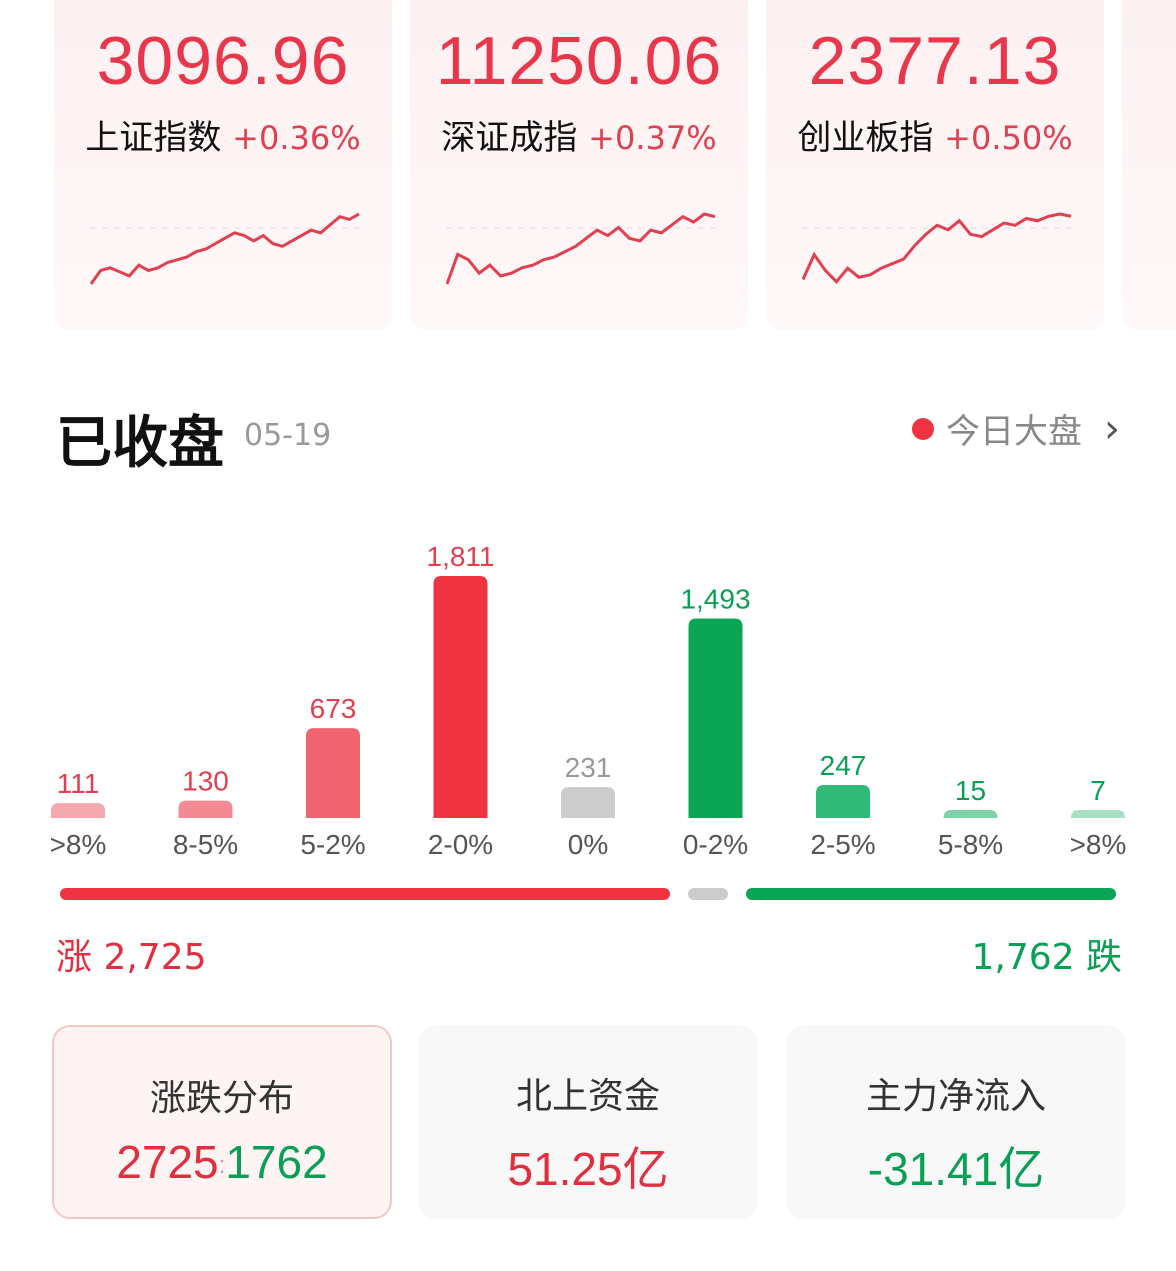 This screenshot has width=1176, height=1271. What do you see at coordinates (276, 1162) in the screenshot?
I see `stat-down: 1762` at bounding box center [276, 1162].